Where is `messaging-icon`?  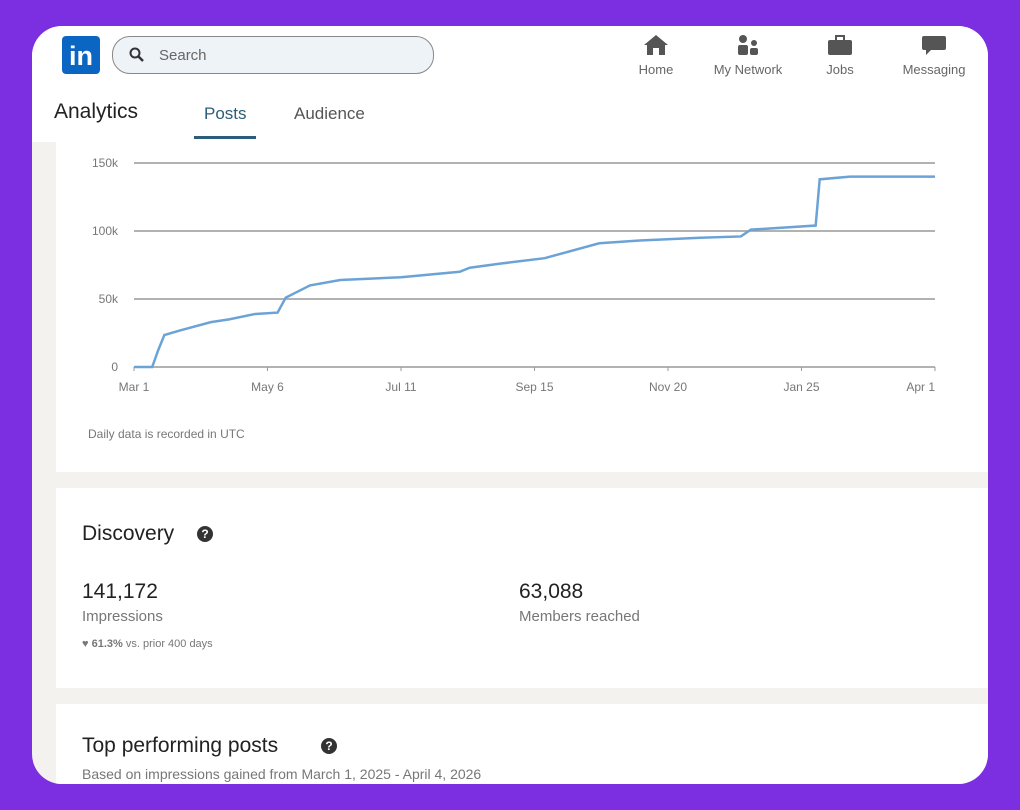
messaging-icon is located at coordinates (934, 45).